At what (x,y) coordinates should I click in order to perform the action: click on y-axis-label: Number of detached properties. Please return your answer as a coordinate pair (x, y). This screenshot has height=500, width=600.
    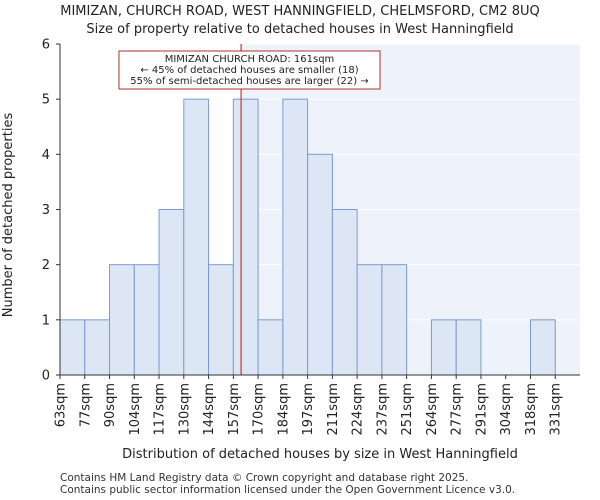
    Looking at the image, I should click on (8, 215).